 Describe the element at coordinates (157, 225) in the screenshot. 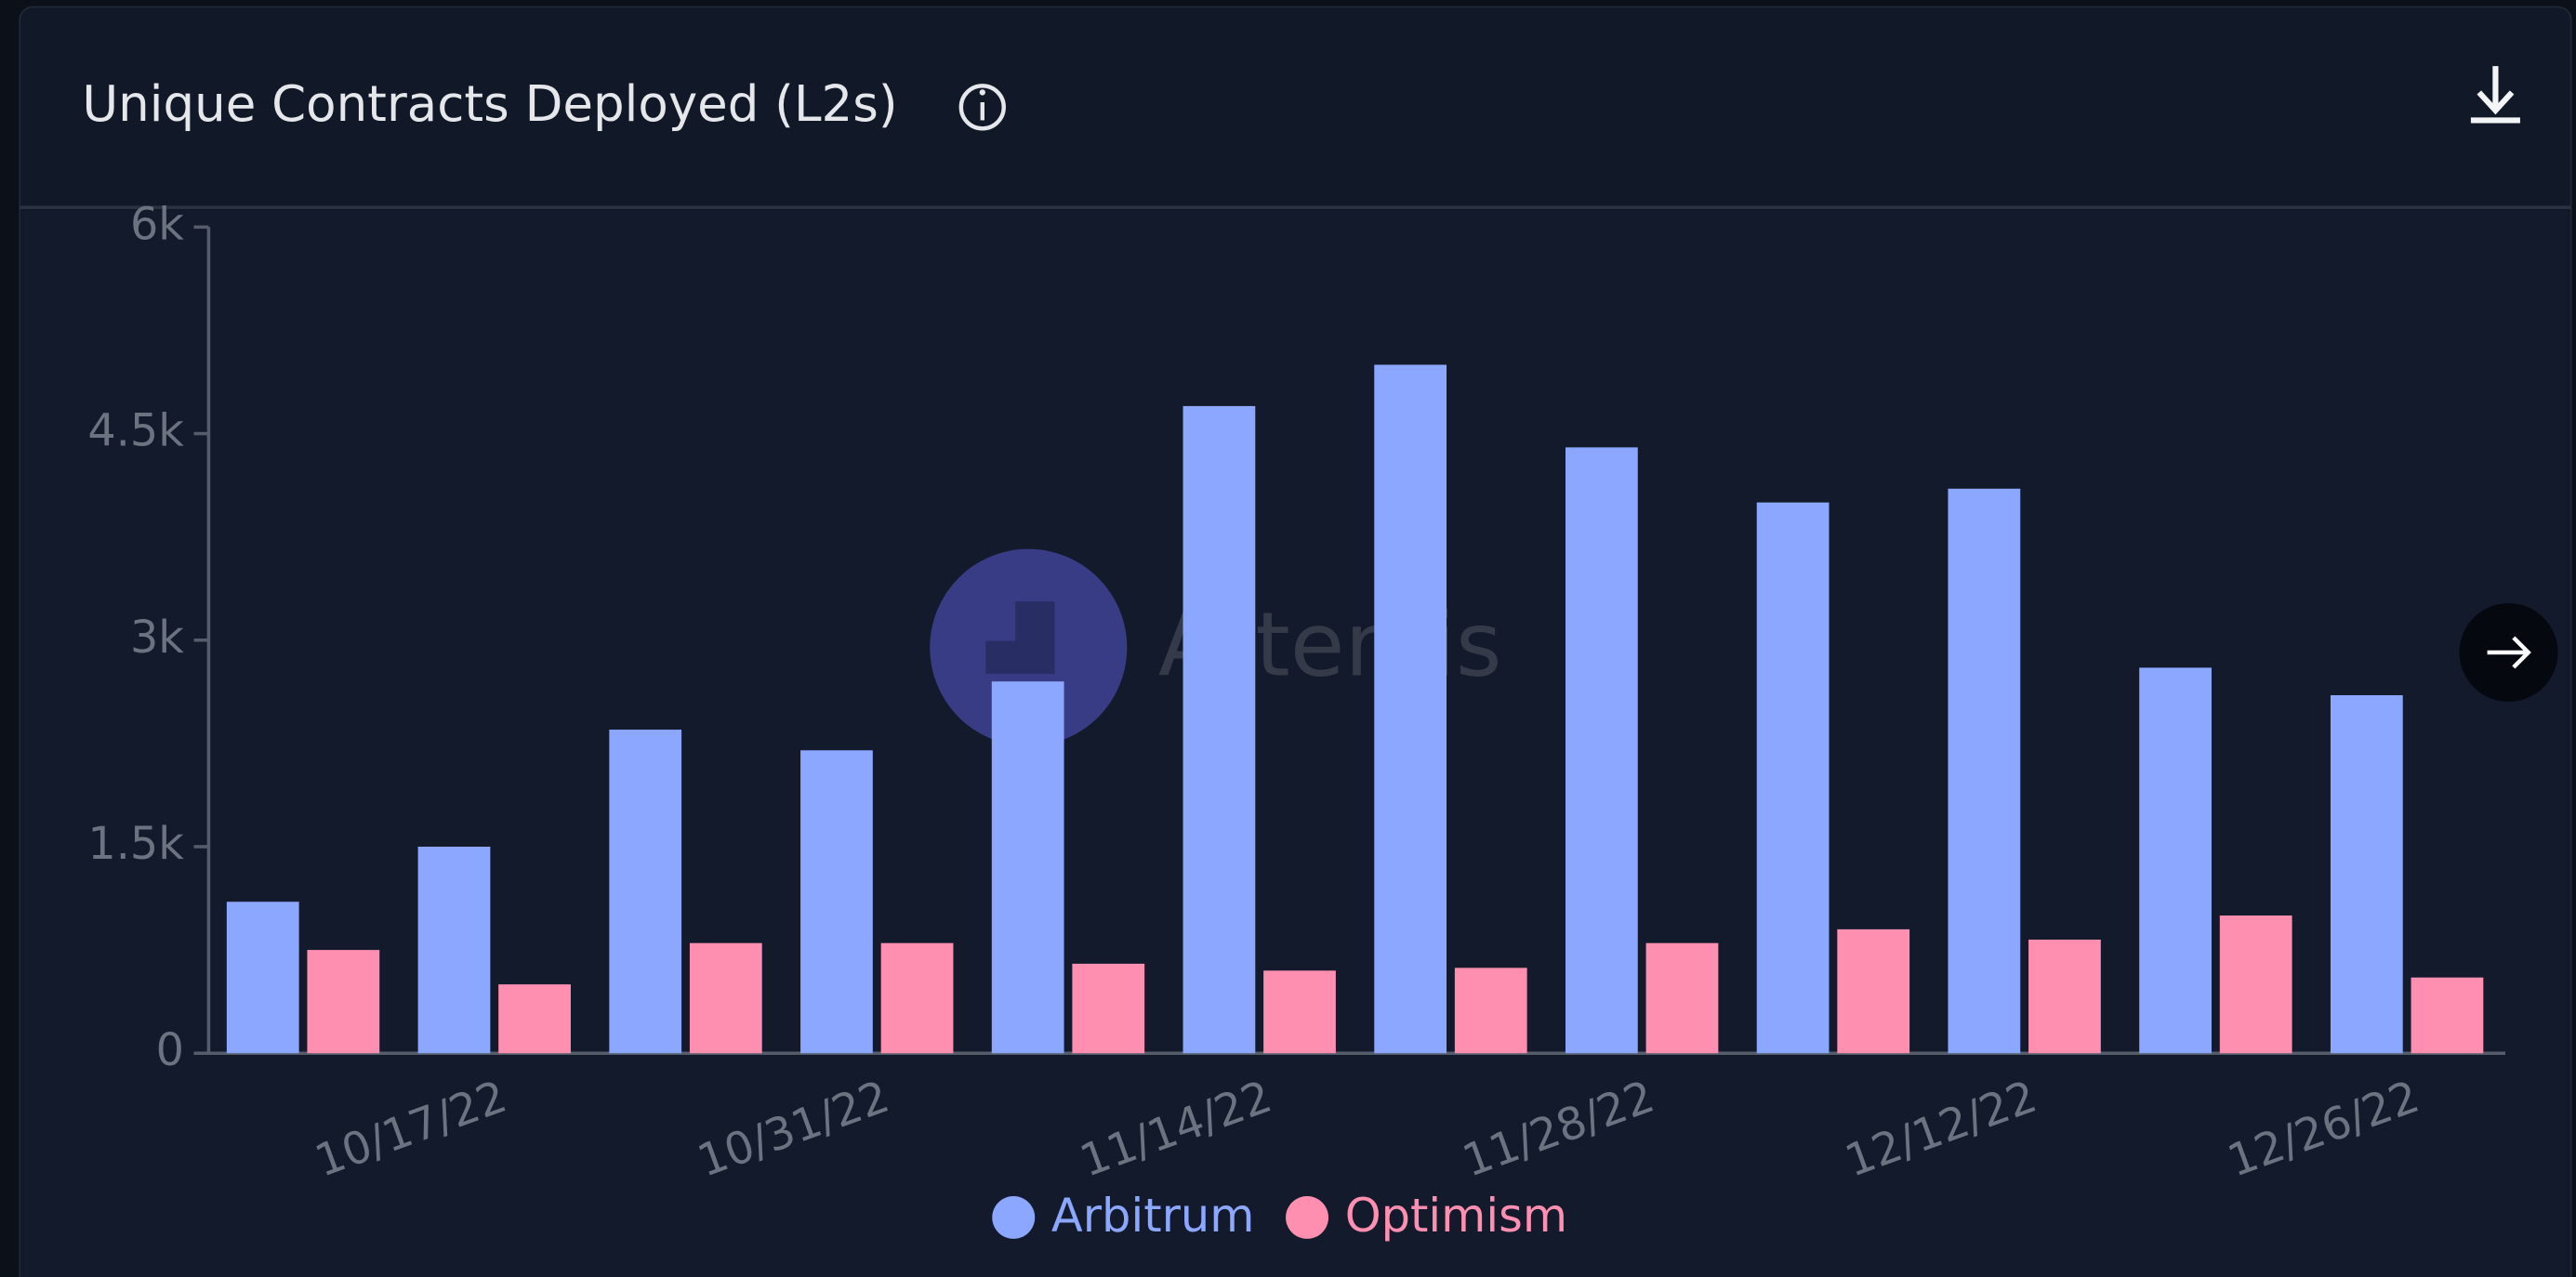

I see `y-tick-label: 6k` at that location.